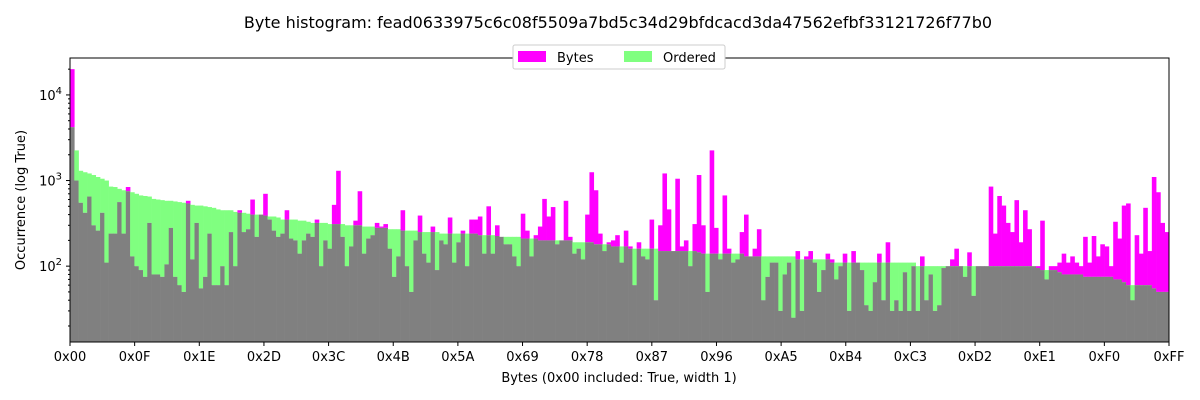  What do you see at coordinates (50, 181) in the screenshot?
I see `y-tick-label: 10³` at bounding box center [50, 181].